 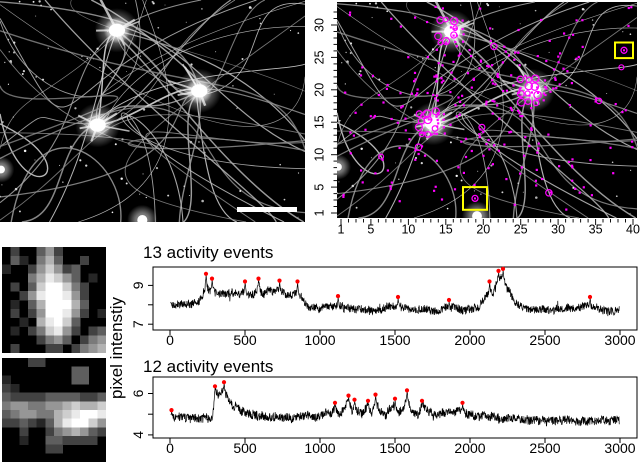 I want to click on trace-plot-13-events: 0 500 1000 1500 2000 2500 3000 7 9, so click(x=384, y=307).